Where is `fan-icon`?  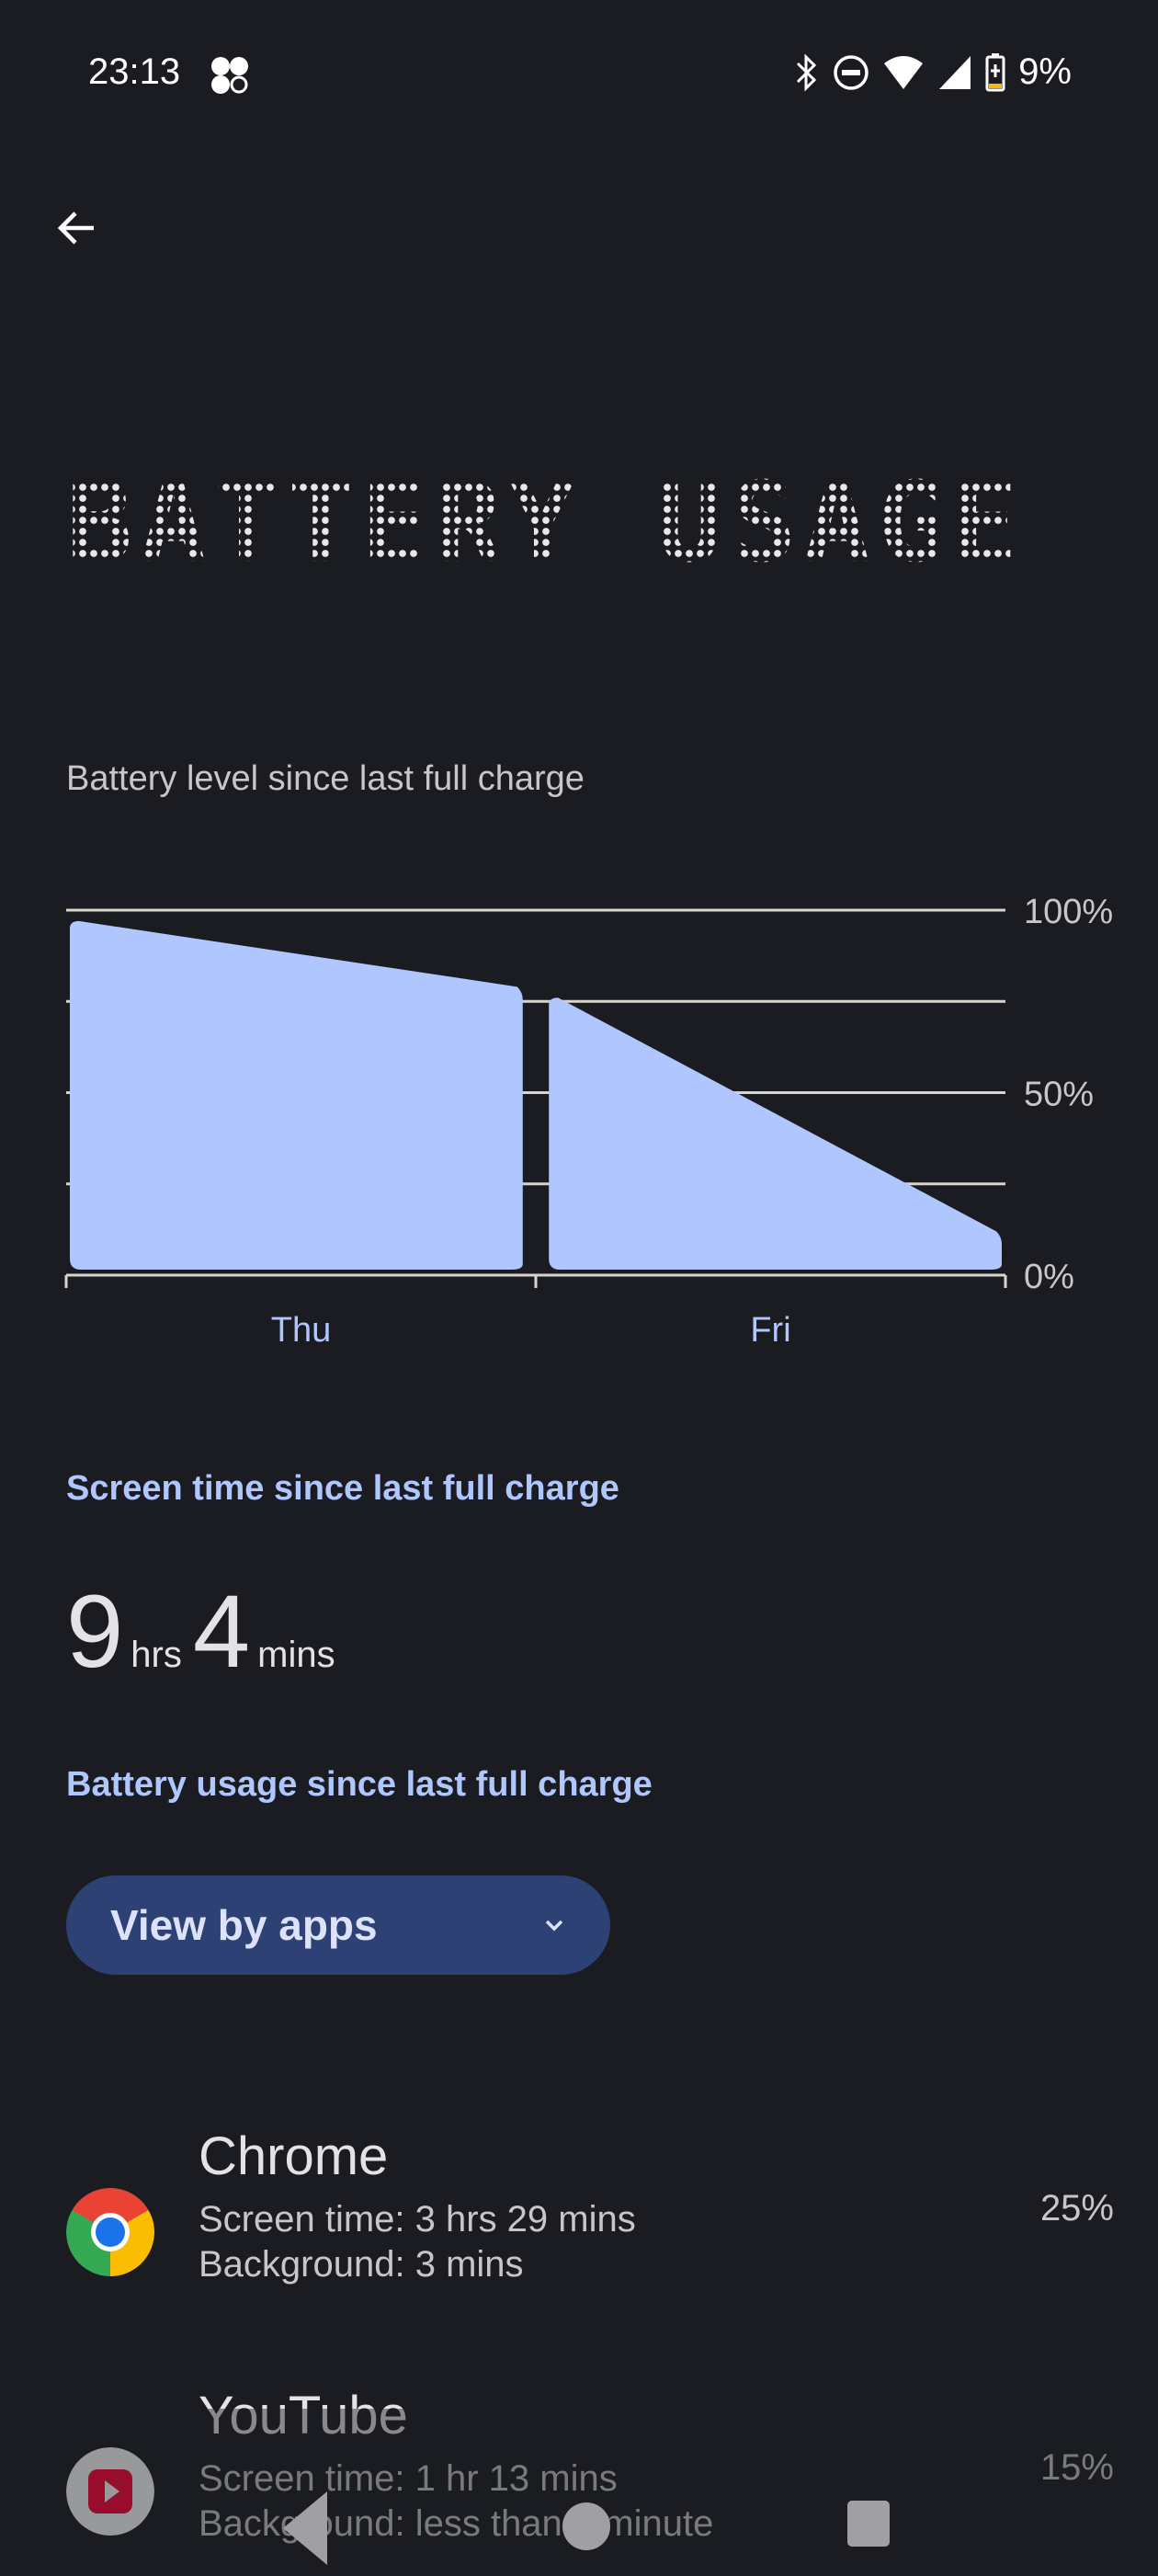
fan-icon is located at coordinates (229, 75).